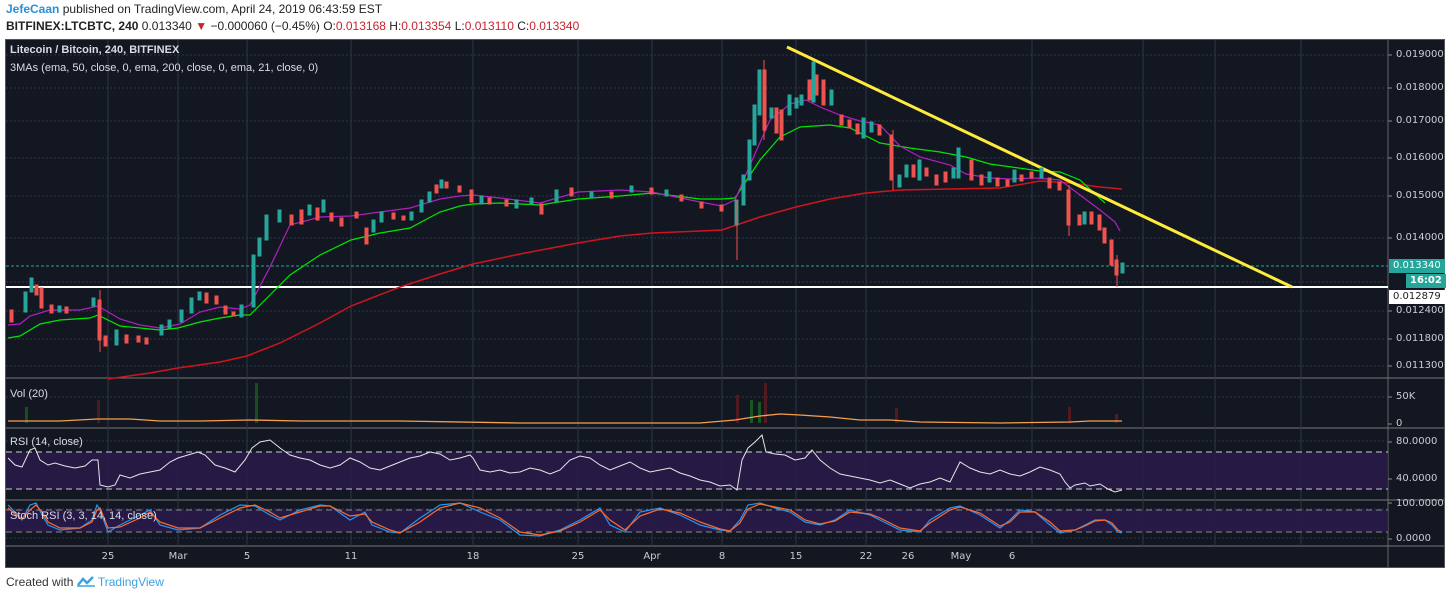 This screenshot has height=599, width=1450. What do you see at coordinates (1420, 87) in the screenshot?
I see `price-axis-label: 0.018000` at bounding box center [1420, 87].